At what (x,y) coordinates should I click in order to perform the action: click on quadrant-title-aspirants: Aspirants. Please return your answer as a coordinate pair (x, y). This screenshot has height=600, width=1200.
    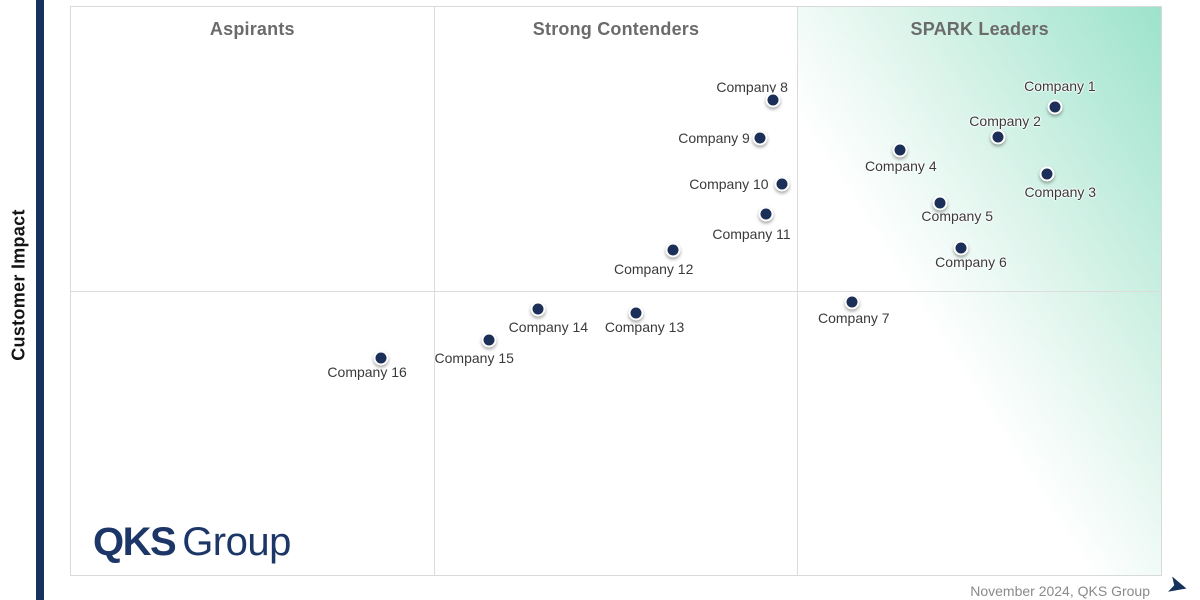
    Looking at the image, I should click on (252, 29).